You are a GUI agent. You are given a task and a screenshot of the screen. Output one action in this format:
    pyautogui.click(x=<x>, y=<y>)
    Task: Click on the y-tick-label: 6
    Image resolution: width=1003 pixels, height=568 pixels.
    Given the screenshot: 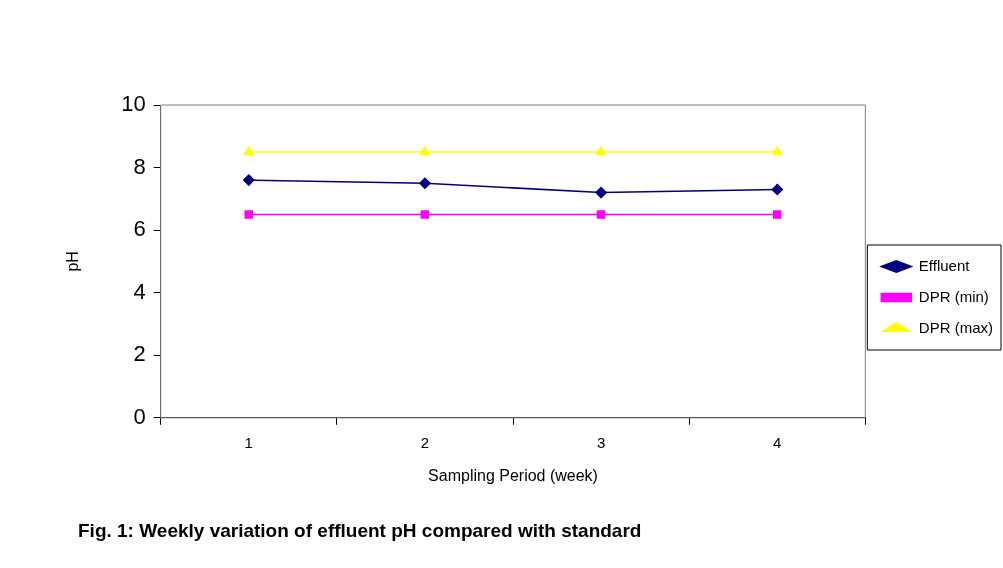 What is the action you would take?
    pyautogui.click(x=139, y=229)
    